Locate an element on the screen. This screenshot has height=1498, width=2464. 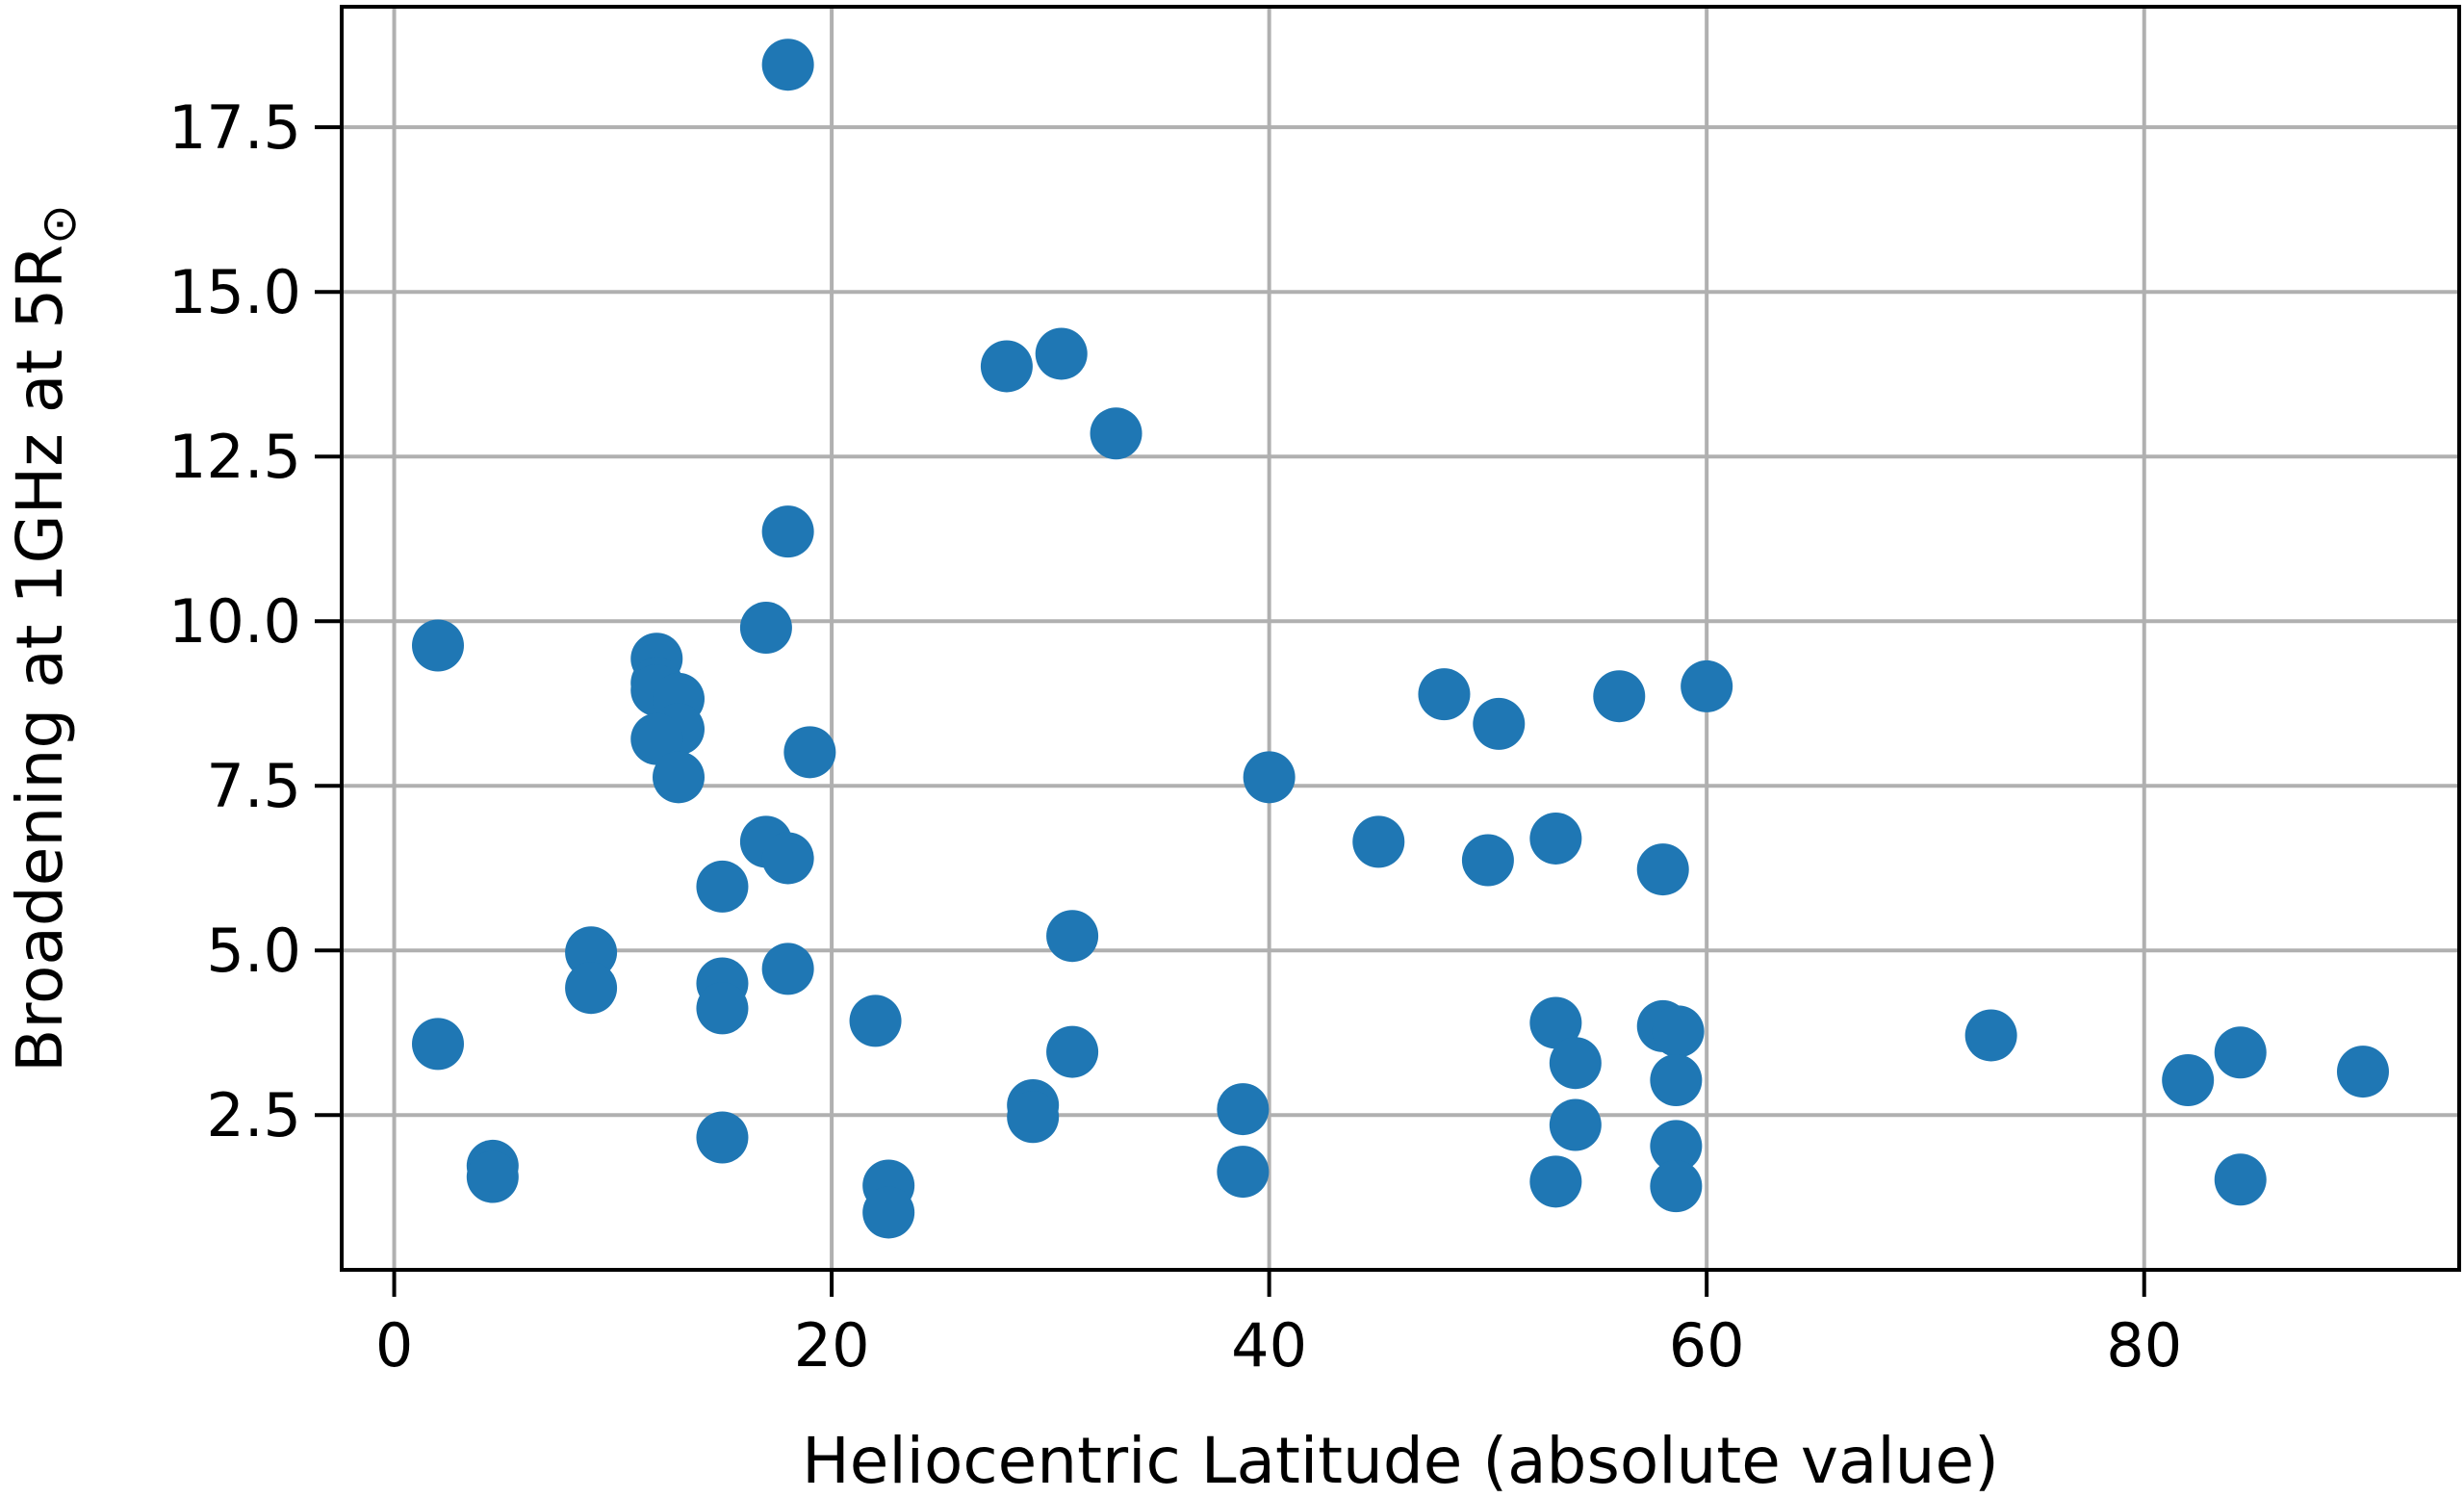
y-axis-ticks: 2.5 5.0 7.5 10.0 12.5 15.0 17.5 is located at coordinates (255, 621).